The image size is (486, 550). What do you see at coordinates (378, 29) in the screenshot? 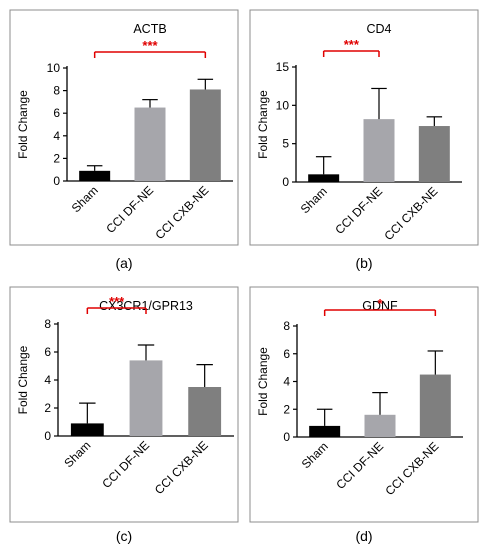
I see `chart-title: CD4` at bounding box center [378, 29].